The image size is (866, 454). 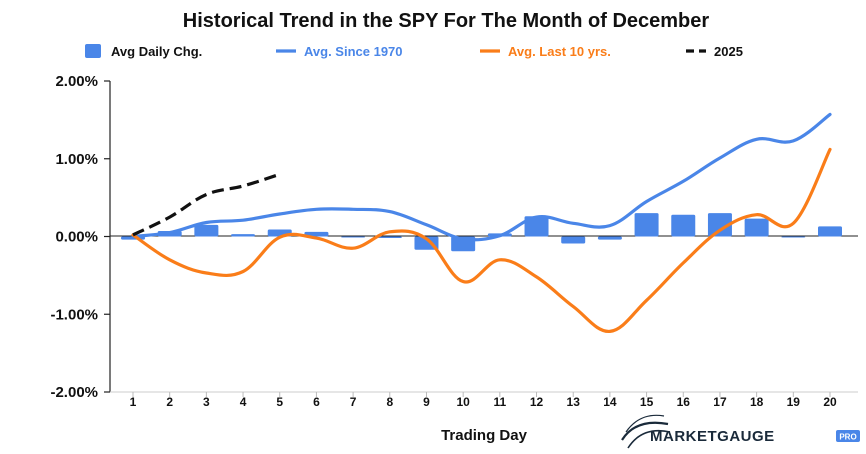 I want to click on marketgauge-logo: MARKETGAUGE PRO, so click(x=740, y=431).